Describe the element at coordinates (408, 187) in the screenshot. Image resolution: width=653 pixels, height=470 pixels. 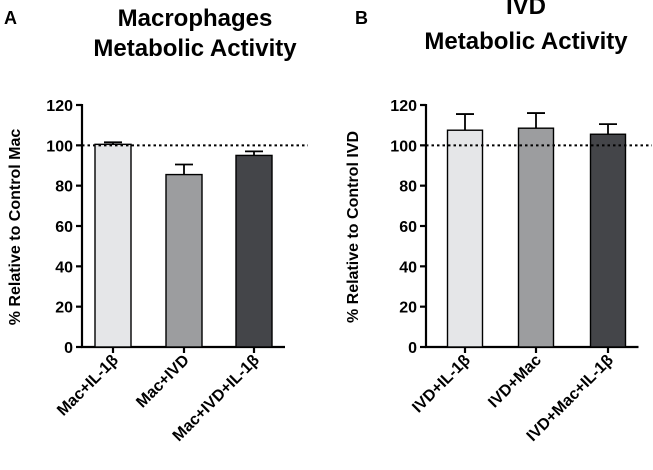
I see `panel-b-y-tick-label: 80` at that location.